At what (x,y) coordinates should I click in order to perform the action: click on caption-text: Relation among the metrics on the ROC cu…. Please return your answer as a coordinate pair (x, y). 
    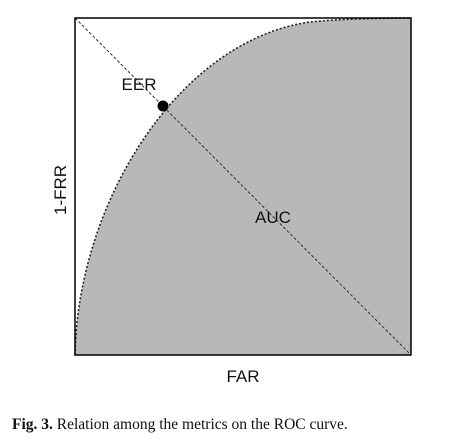
    Looking at the image, I should click on (202, 424).